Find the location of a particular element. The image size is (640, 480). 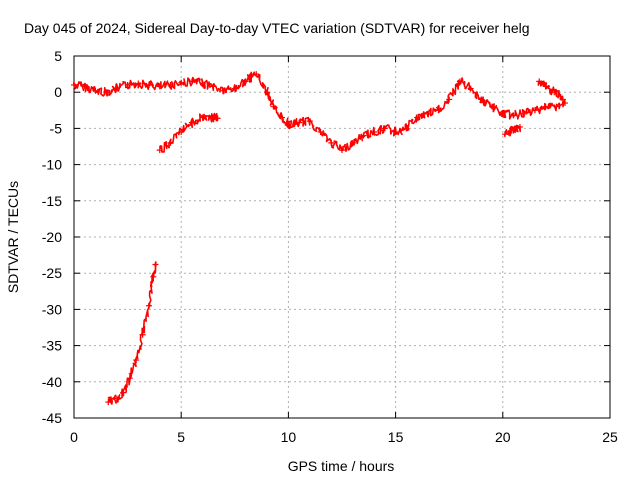

y-tick-label--30: -30 is located at coordinates (52, 309).